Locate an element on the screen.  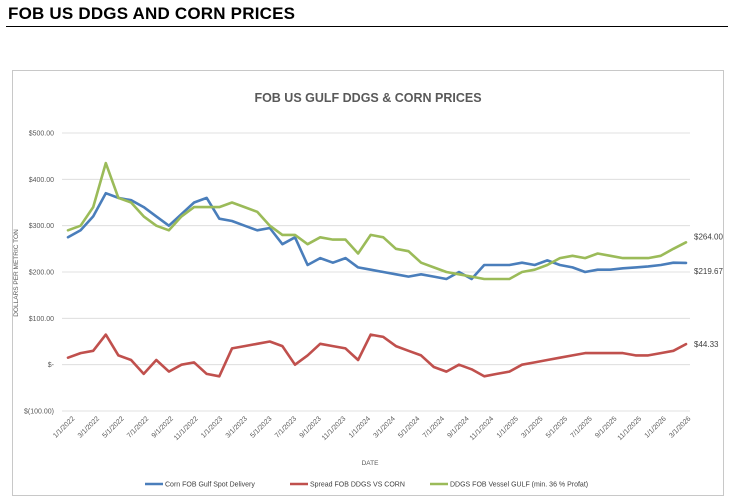
legend-label-1: Spread FOB DDGS VS CORN is located at coordinates (357, 485).